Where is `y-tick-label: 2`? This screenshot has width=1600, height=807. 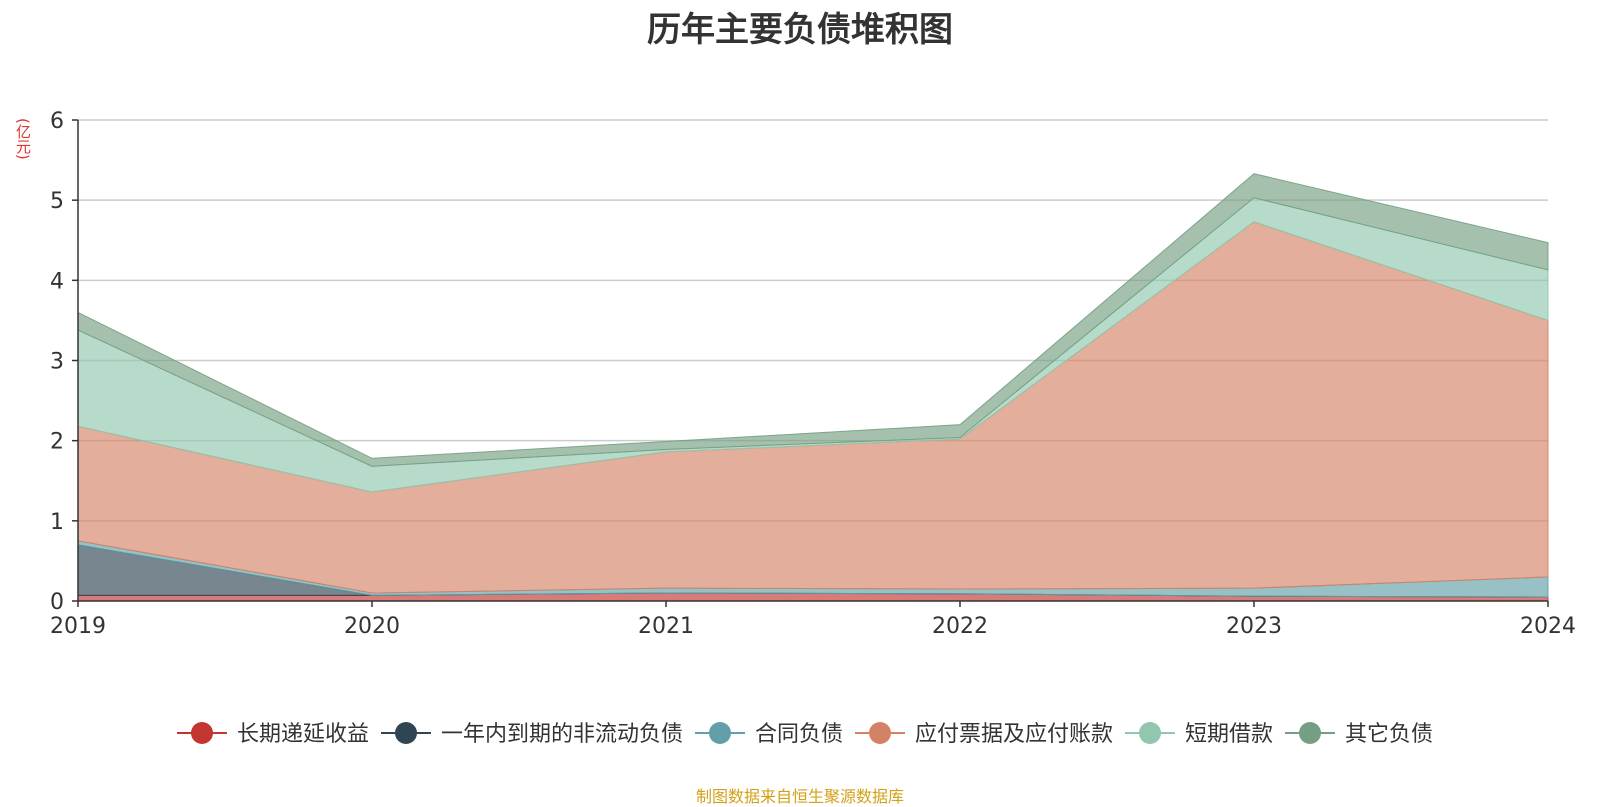
y-tick-label: 2 is located at coordinates (57, 442).